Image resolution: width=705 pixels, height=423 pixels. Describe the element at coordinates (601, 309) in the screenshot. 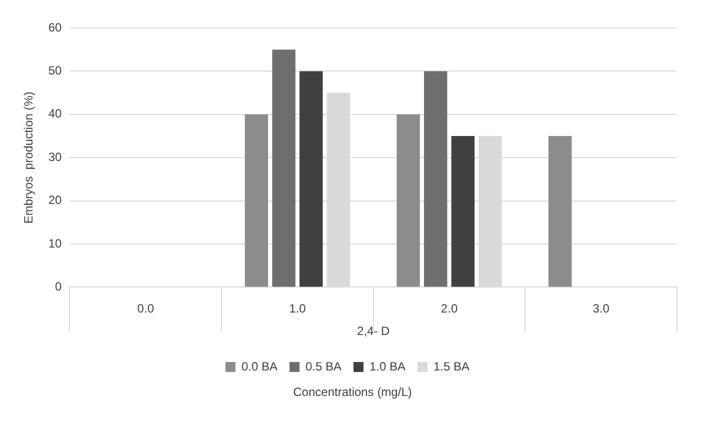

I see `x-tick-label: 3.0` at that location.